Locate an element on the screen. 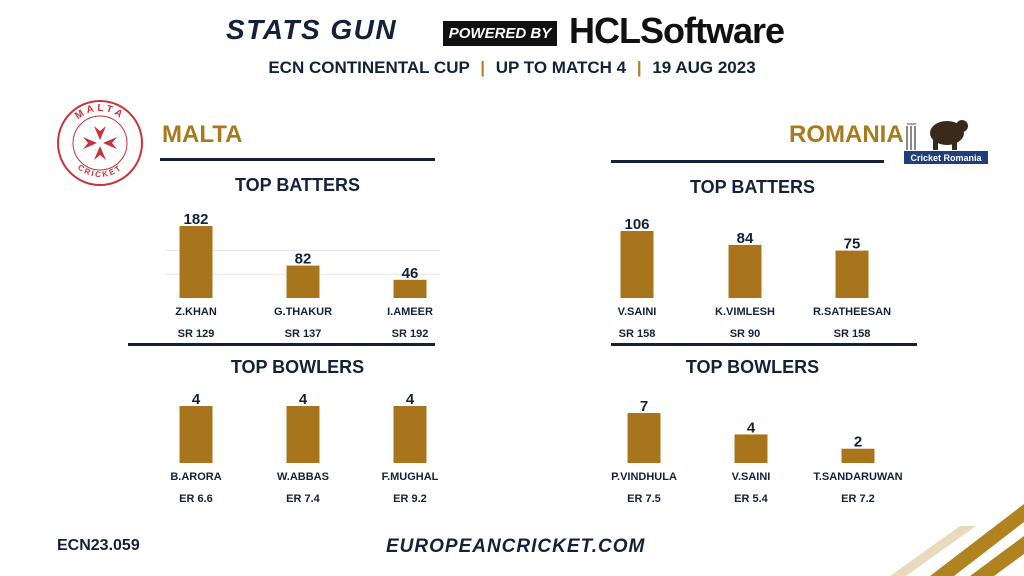 Image resolution: width=1024 pixels, height=576 pixels. data-label: 7 is located at coordinates (644, 406).